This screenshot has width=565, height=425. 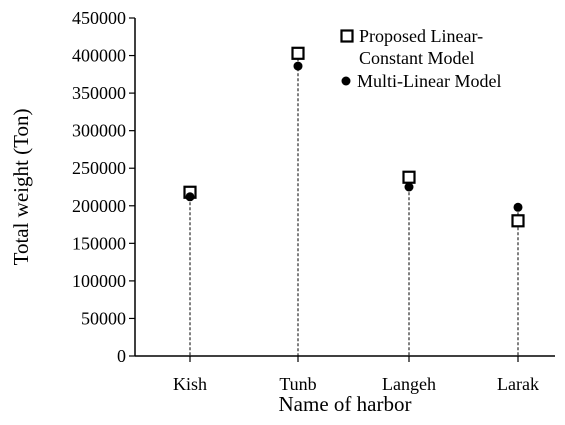 What do you see at coordinates (103, 318) in the screenshot?
I see `y-tick-label: 50000` at bounding box center [103, 318].